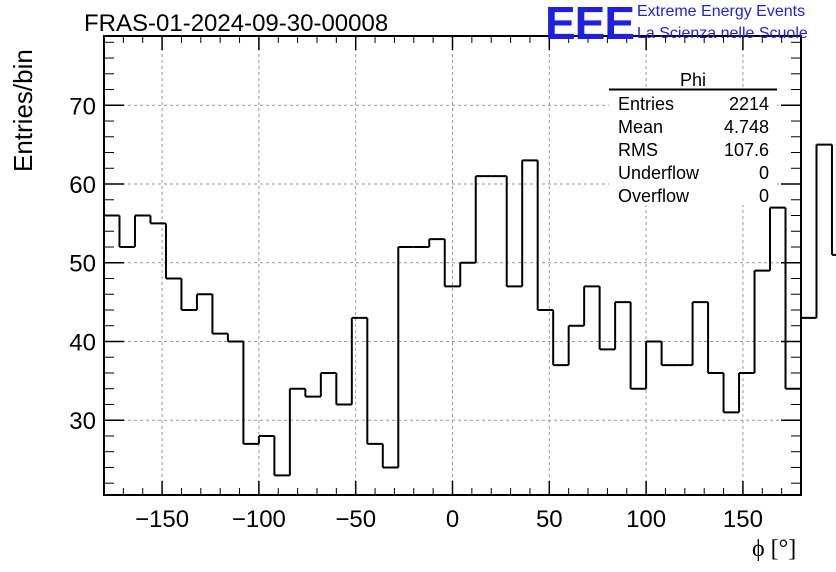 The width and height of the screenshot is (836, 572). I want to click on x-axis-label: ϕ [°], so click(774, 549).